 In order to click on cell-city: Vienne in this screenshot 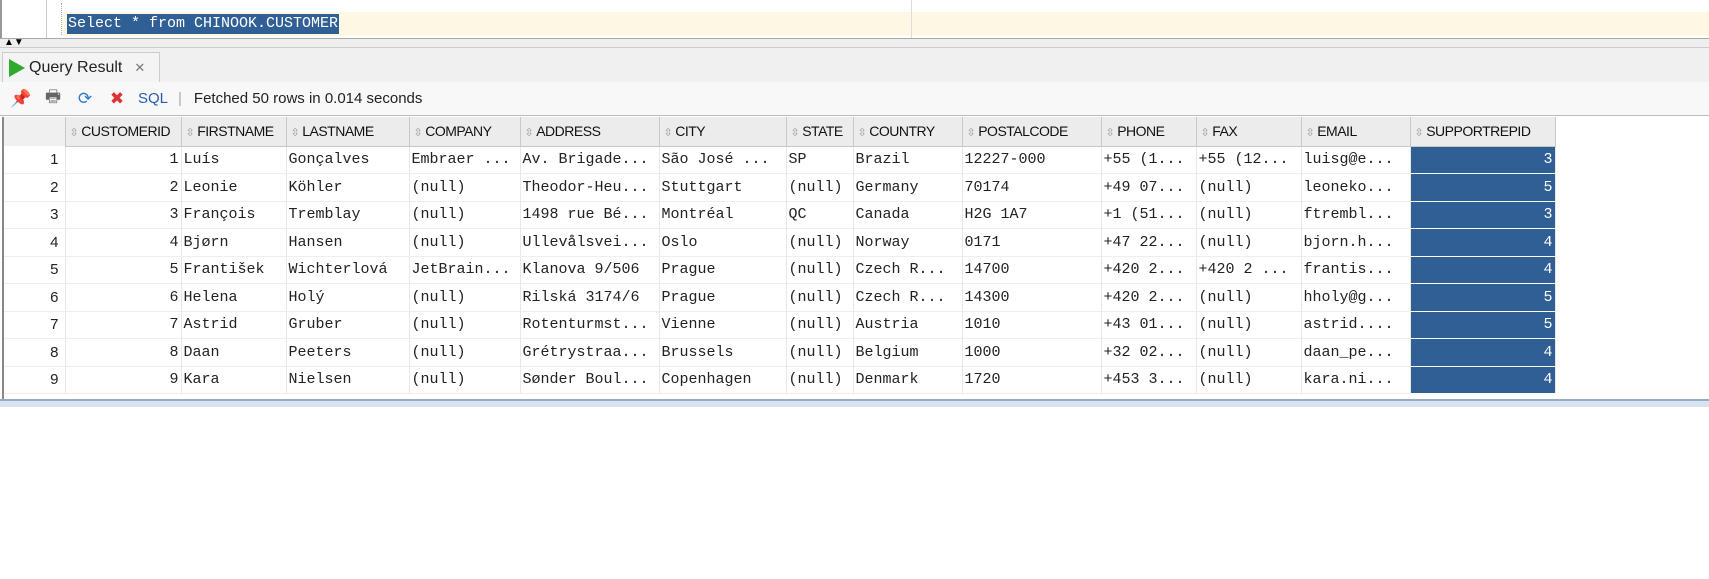, I will do `click(723, 325)`.